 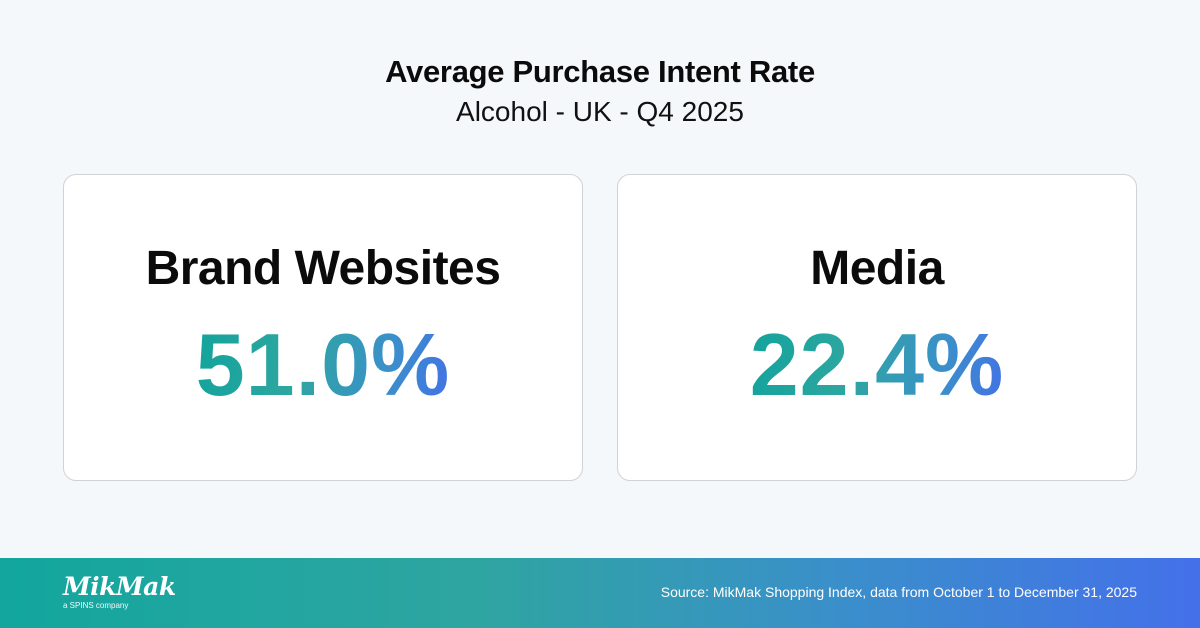 I want to click on metric-value-text: 51.0%, so click(x=323, y=364).